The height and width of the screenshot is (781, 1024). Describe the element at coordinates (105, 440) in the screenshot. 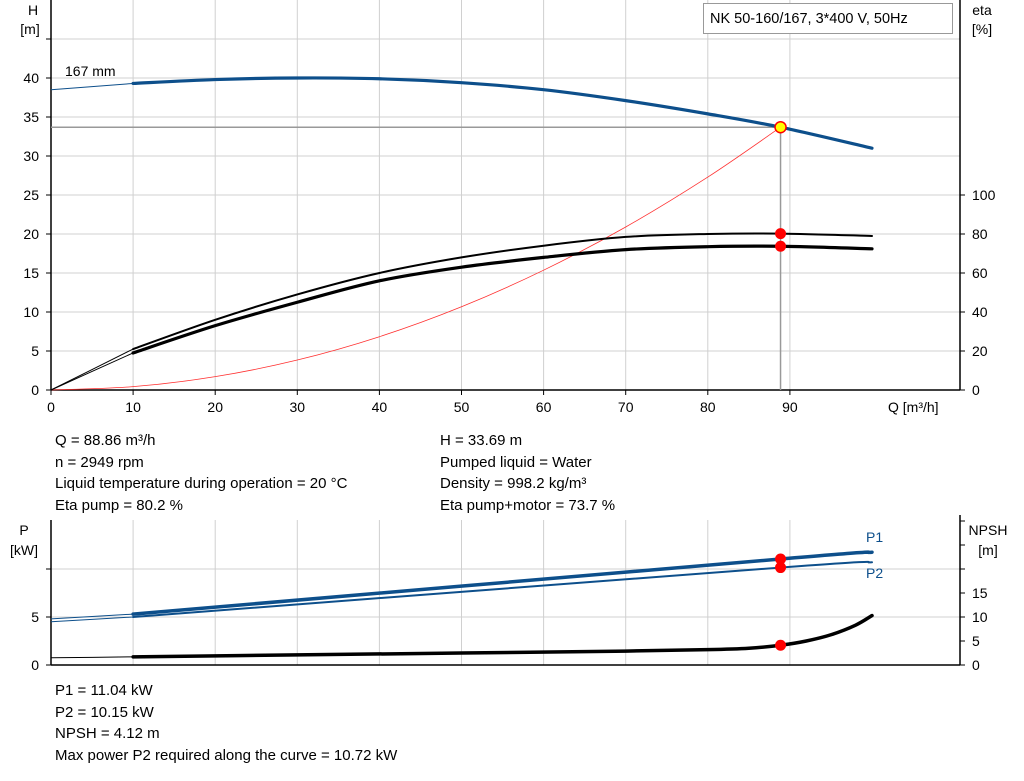

I see `info-flow: Q = 88.86 m³/h` at that location.